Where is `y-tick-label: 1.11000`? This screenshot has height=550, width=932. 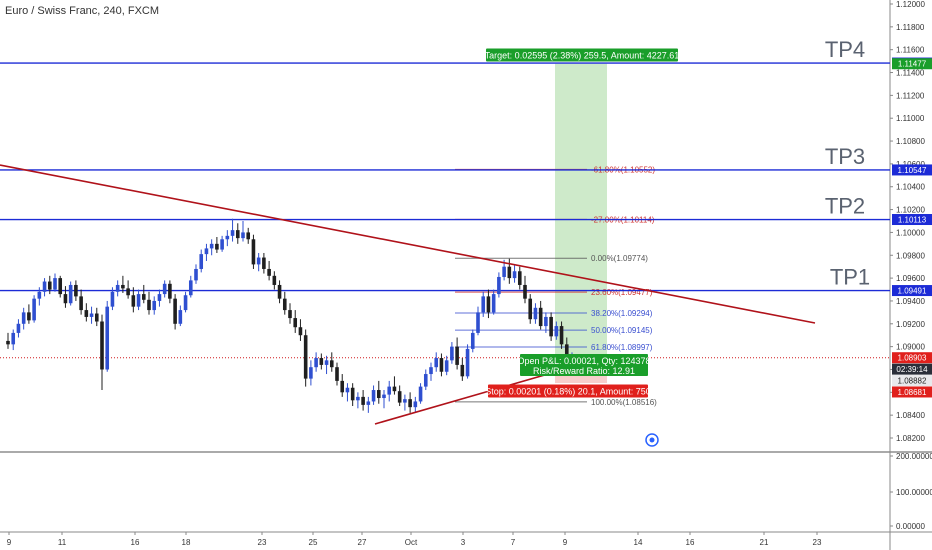
y-tick-label: 1.11000 is located at coordinates (910, 118).